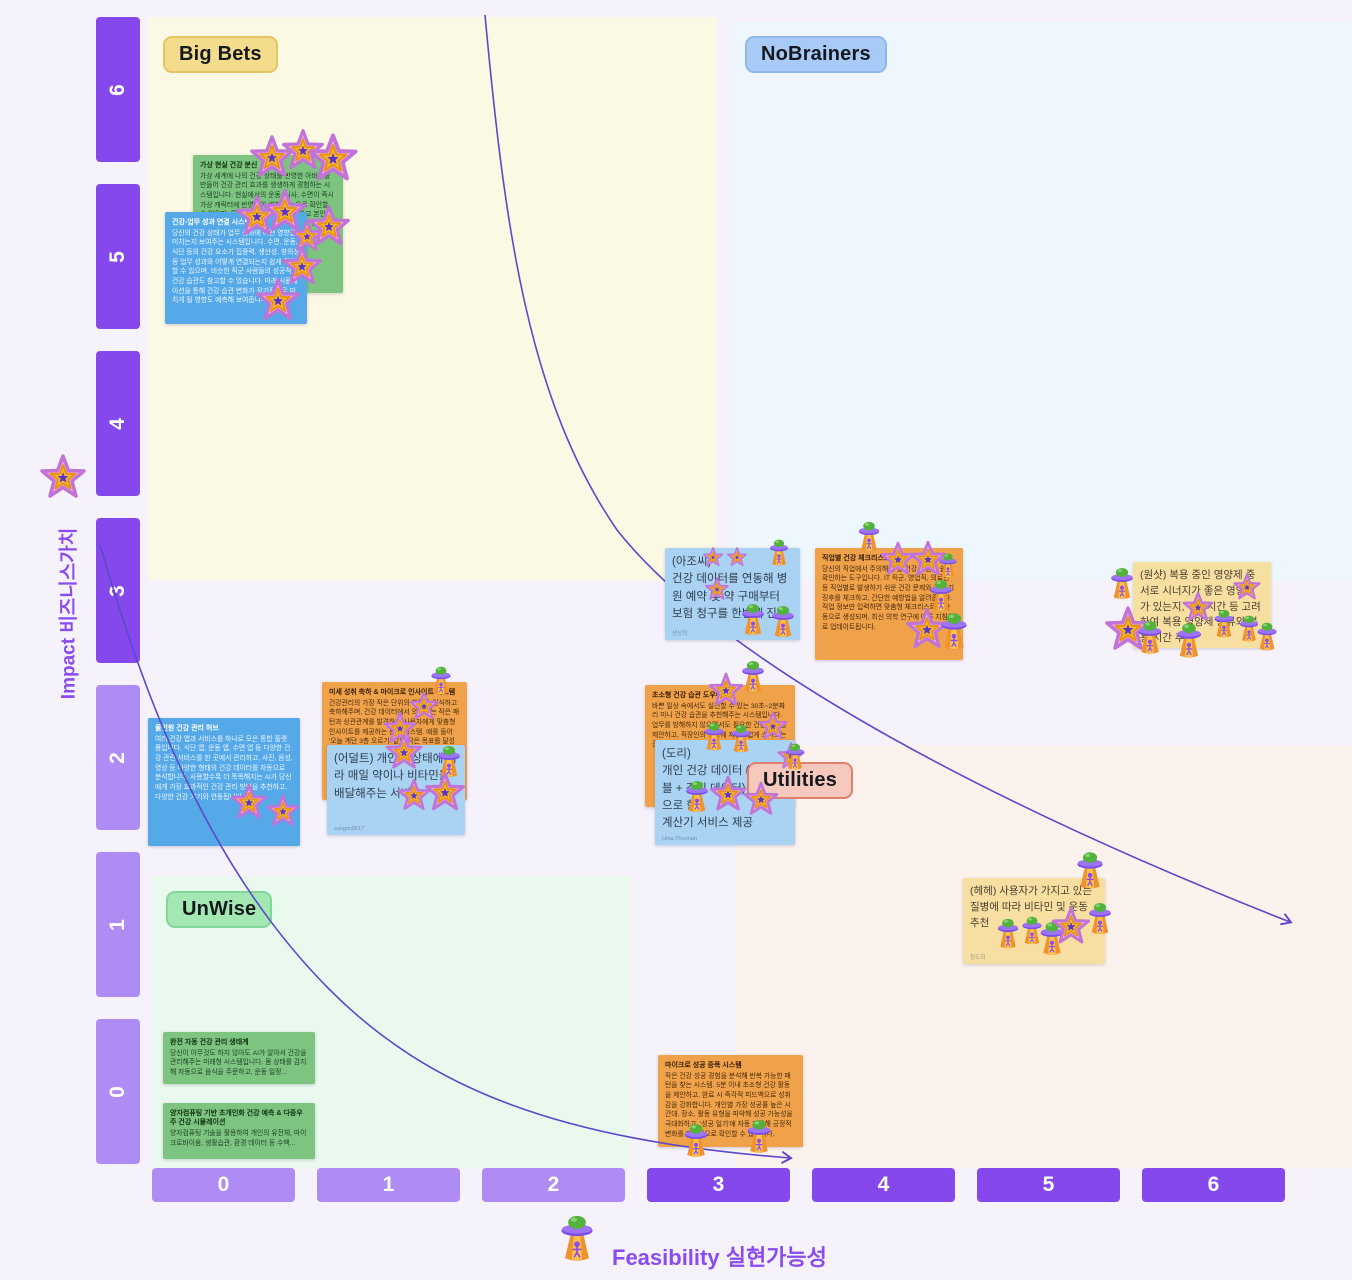 The height and width of the screenshot is (1280, 1352). Describe the element at coordinates (349, 829) in the screenshot. I see `note-author: sungmi5617` at that location.